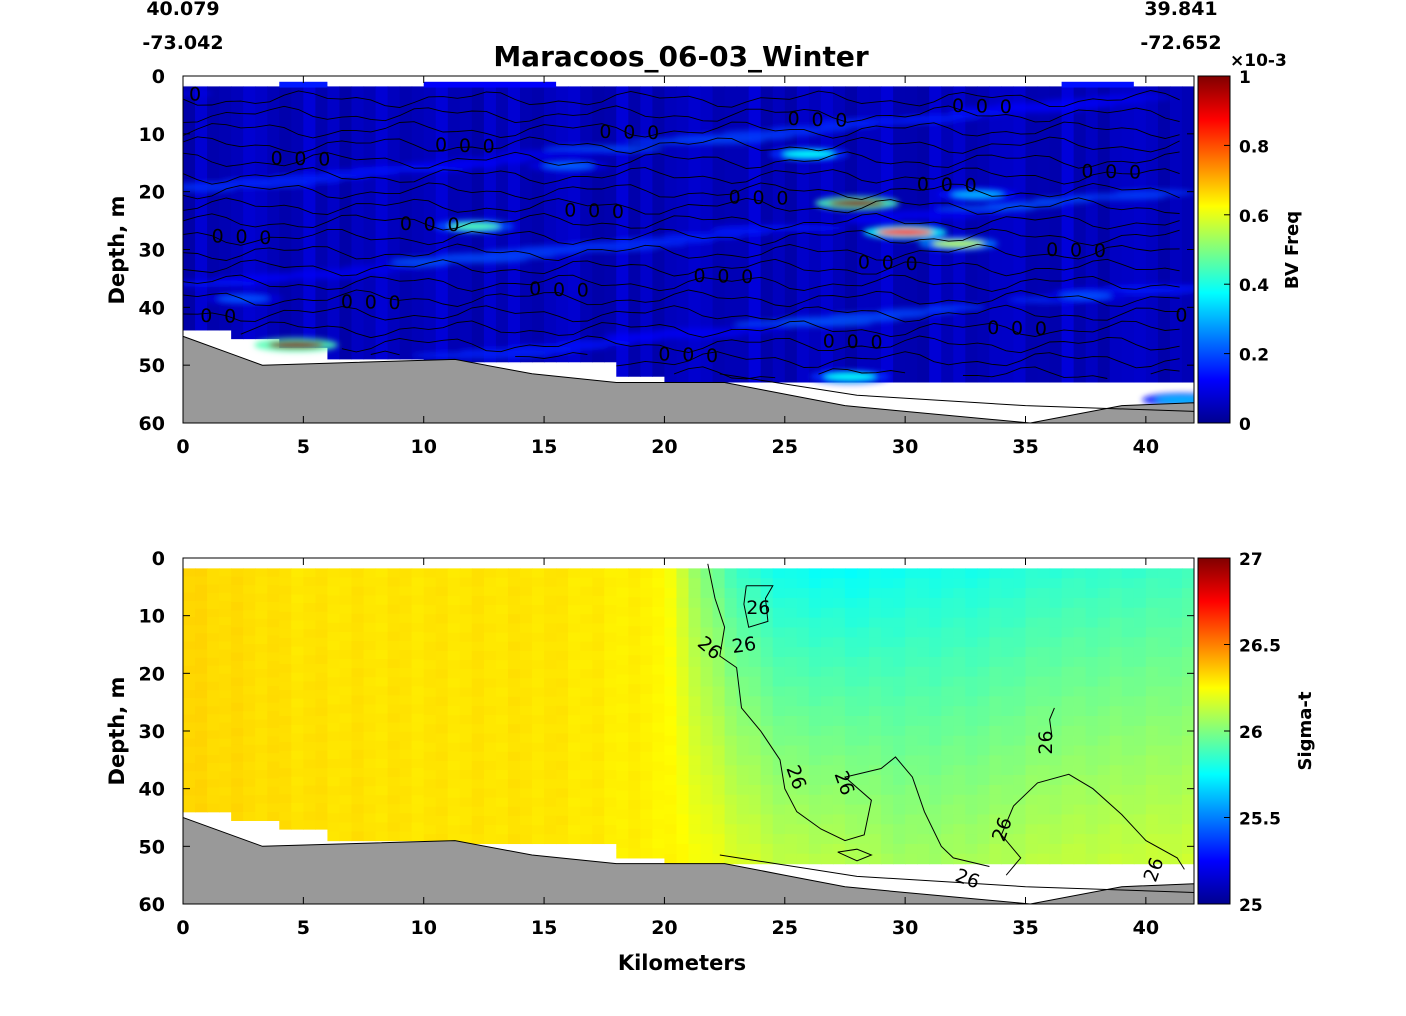 This screenshot has height=1016, width=1406. Describe the element at coordinates (1025, 447) in the screenshot. I see `x-tick-label: 35` at that location.